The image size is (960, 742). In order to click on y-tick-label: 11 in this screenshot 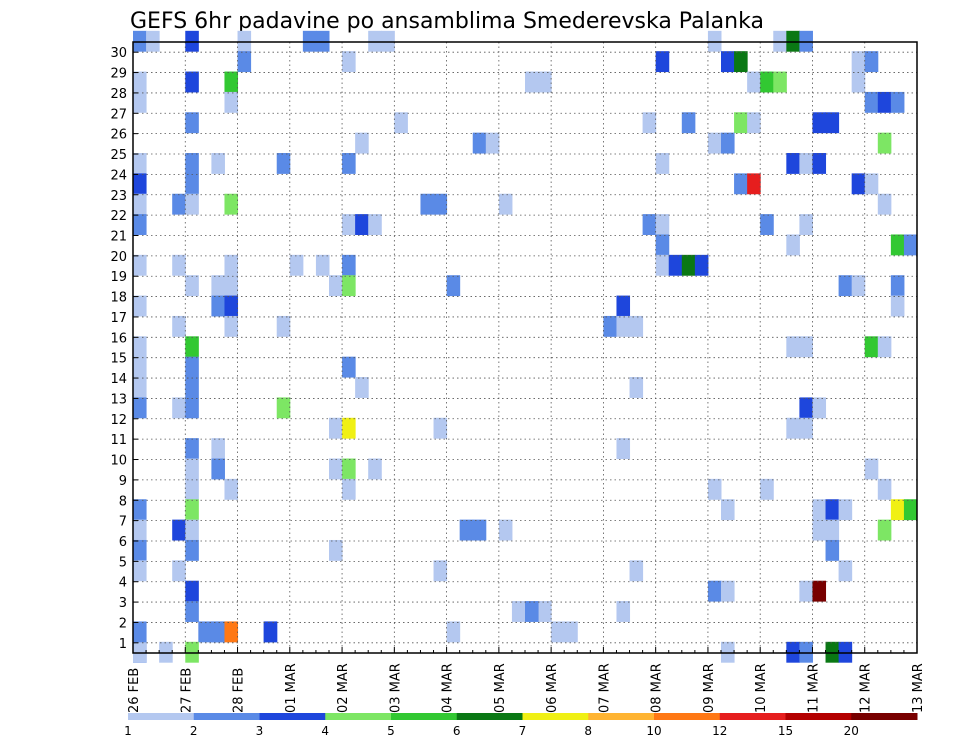, I will do `click(118, 440)`.